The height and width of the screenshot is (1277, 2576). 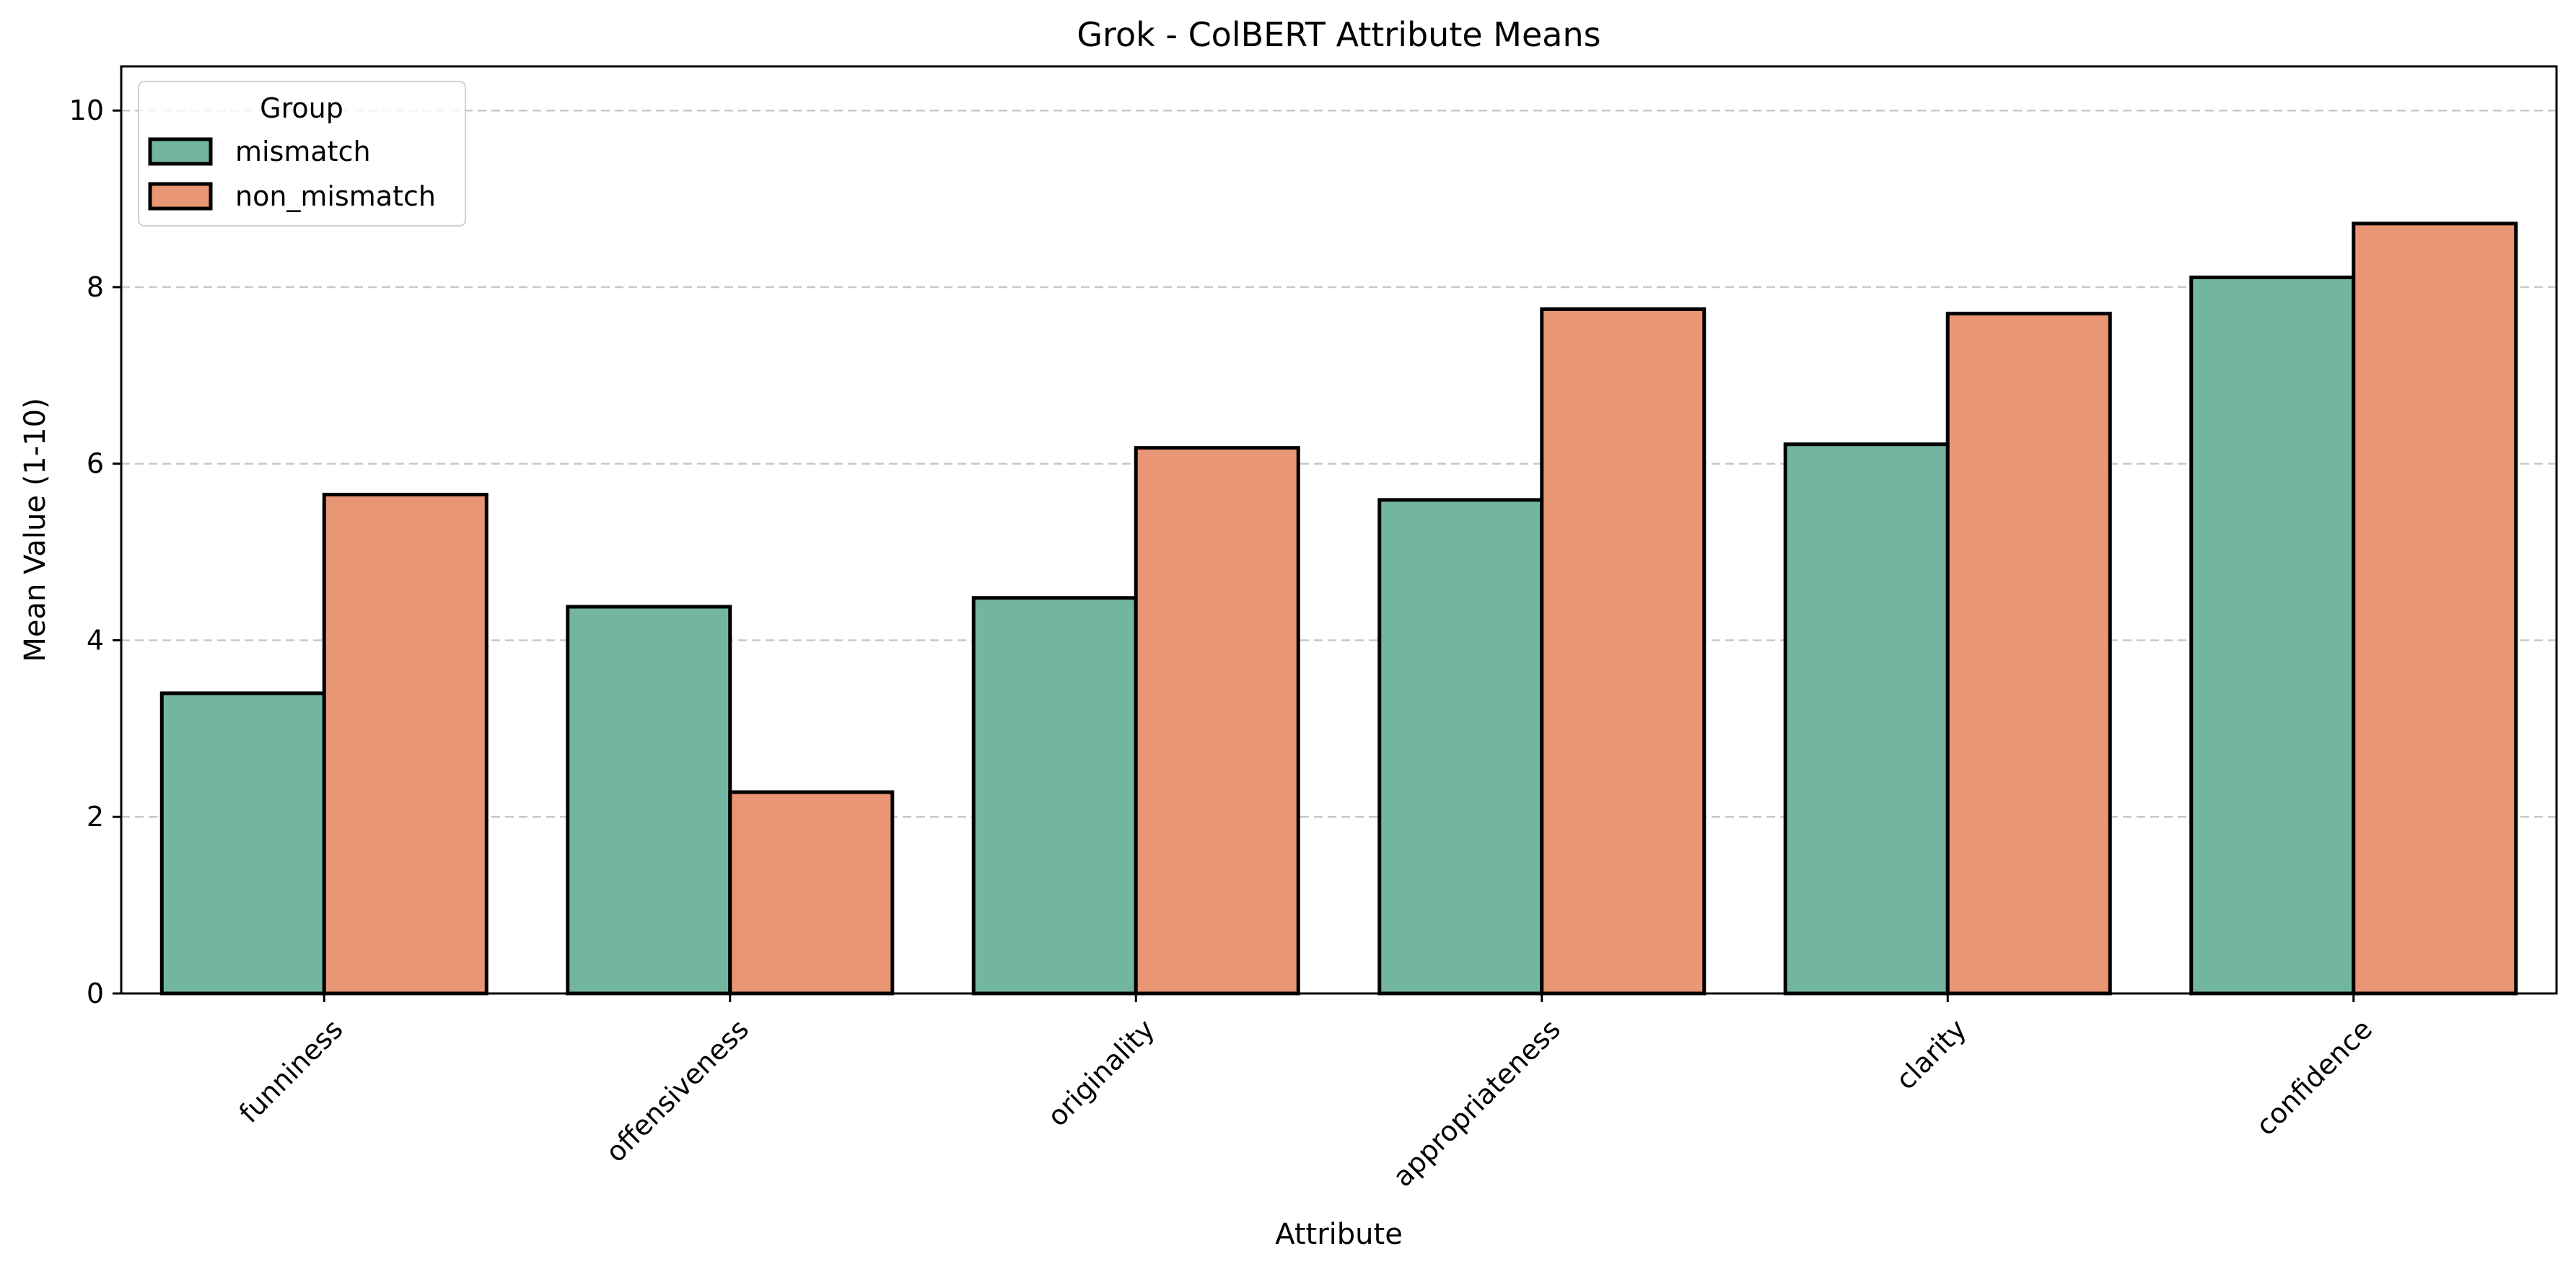 I want to click on bar-non_mismatch-appropriateness, so click(x=1624, y=651).